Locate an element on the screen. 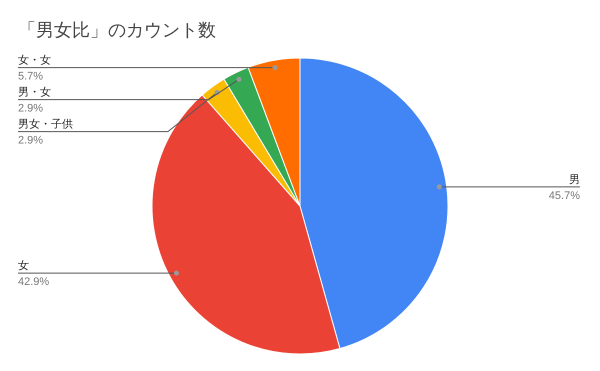 The image size is (600, 371). data-label: 45.7% is located at coordinates (564, 196).